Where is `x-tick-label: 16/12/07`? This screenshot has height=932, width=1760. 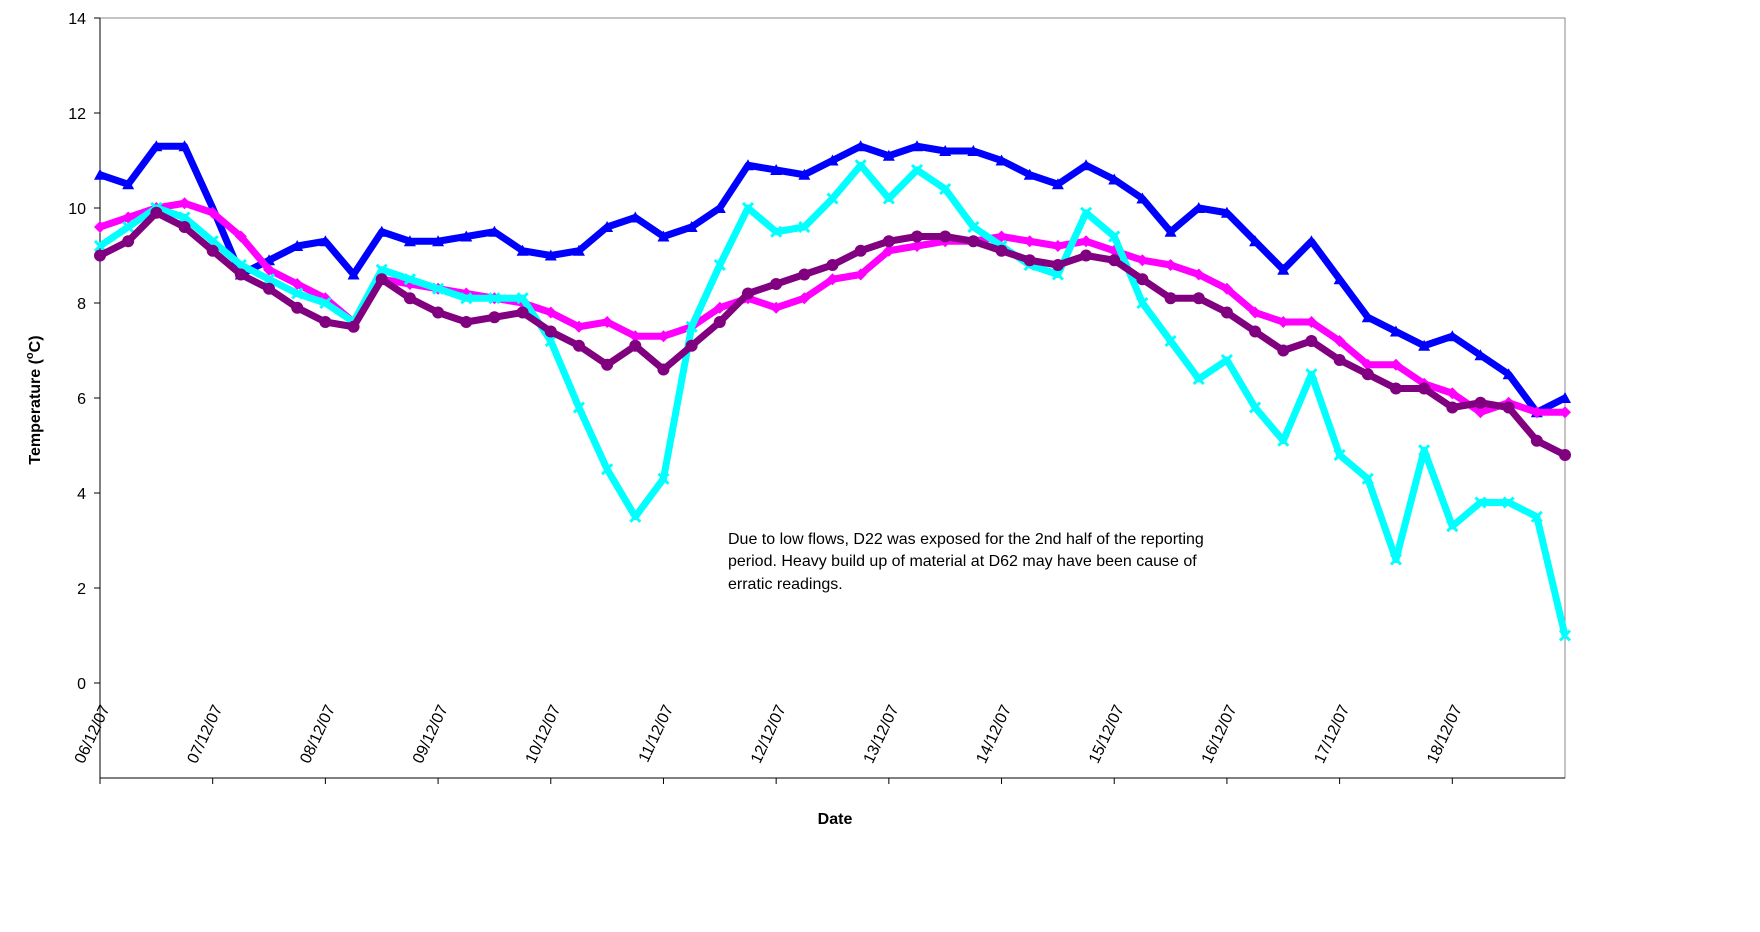 x-tick-label: 16/12/07 is located at coordinates (1220, 734).